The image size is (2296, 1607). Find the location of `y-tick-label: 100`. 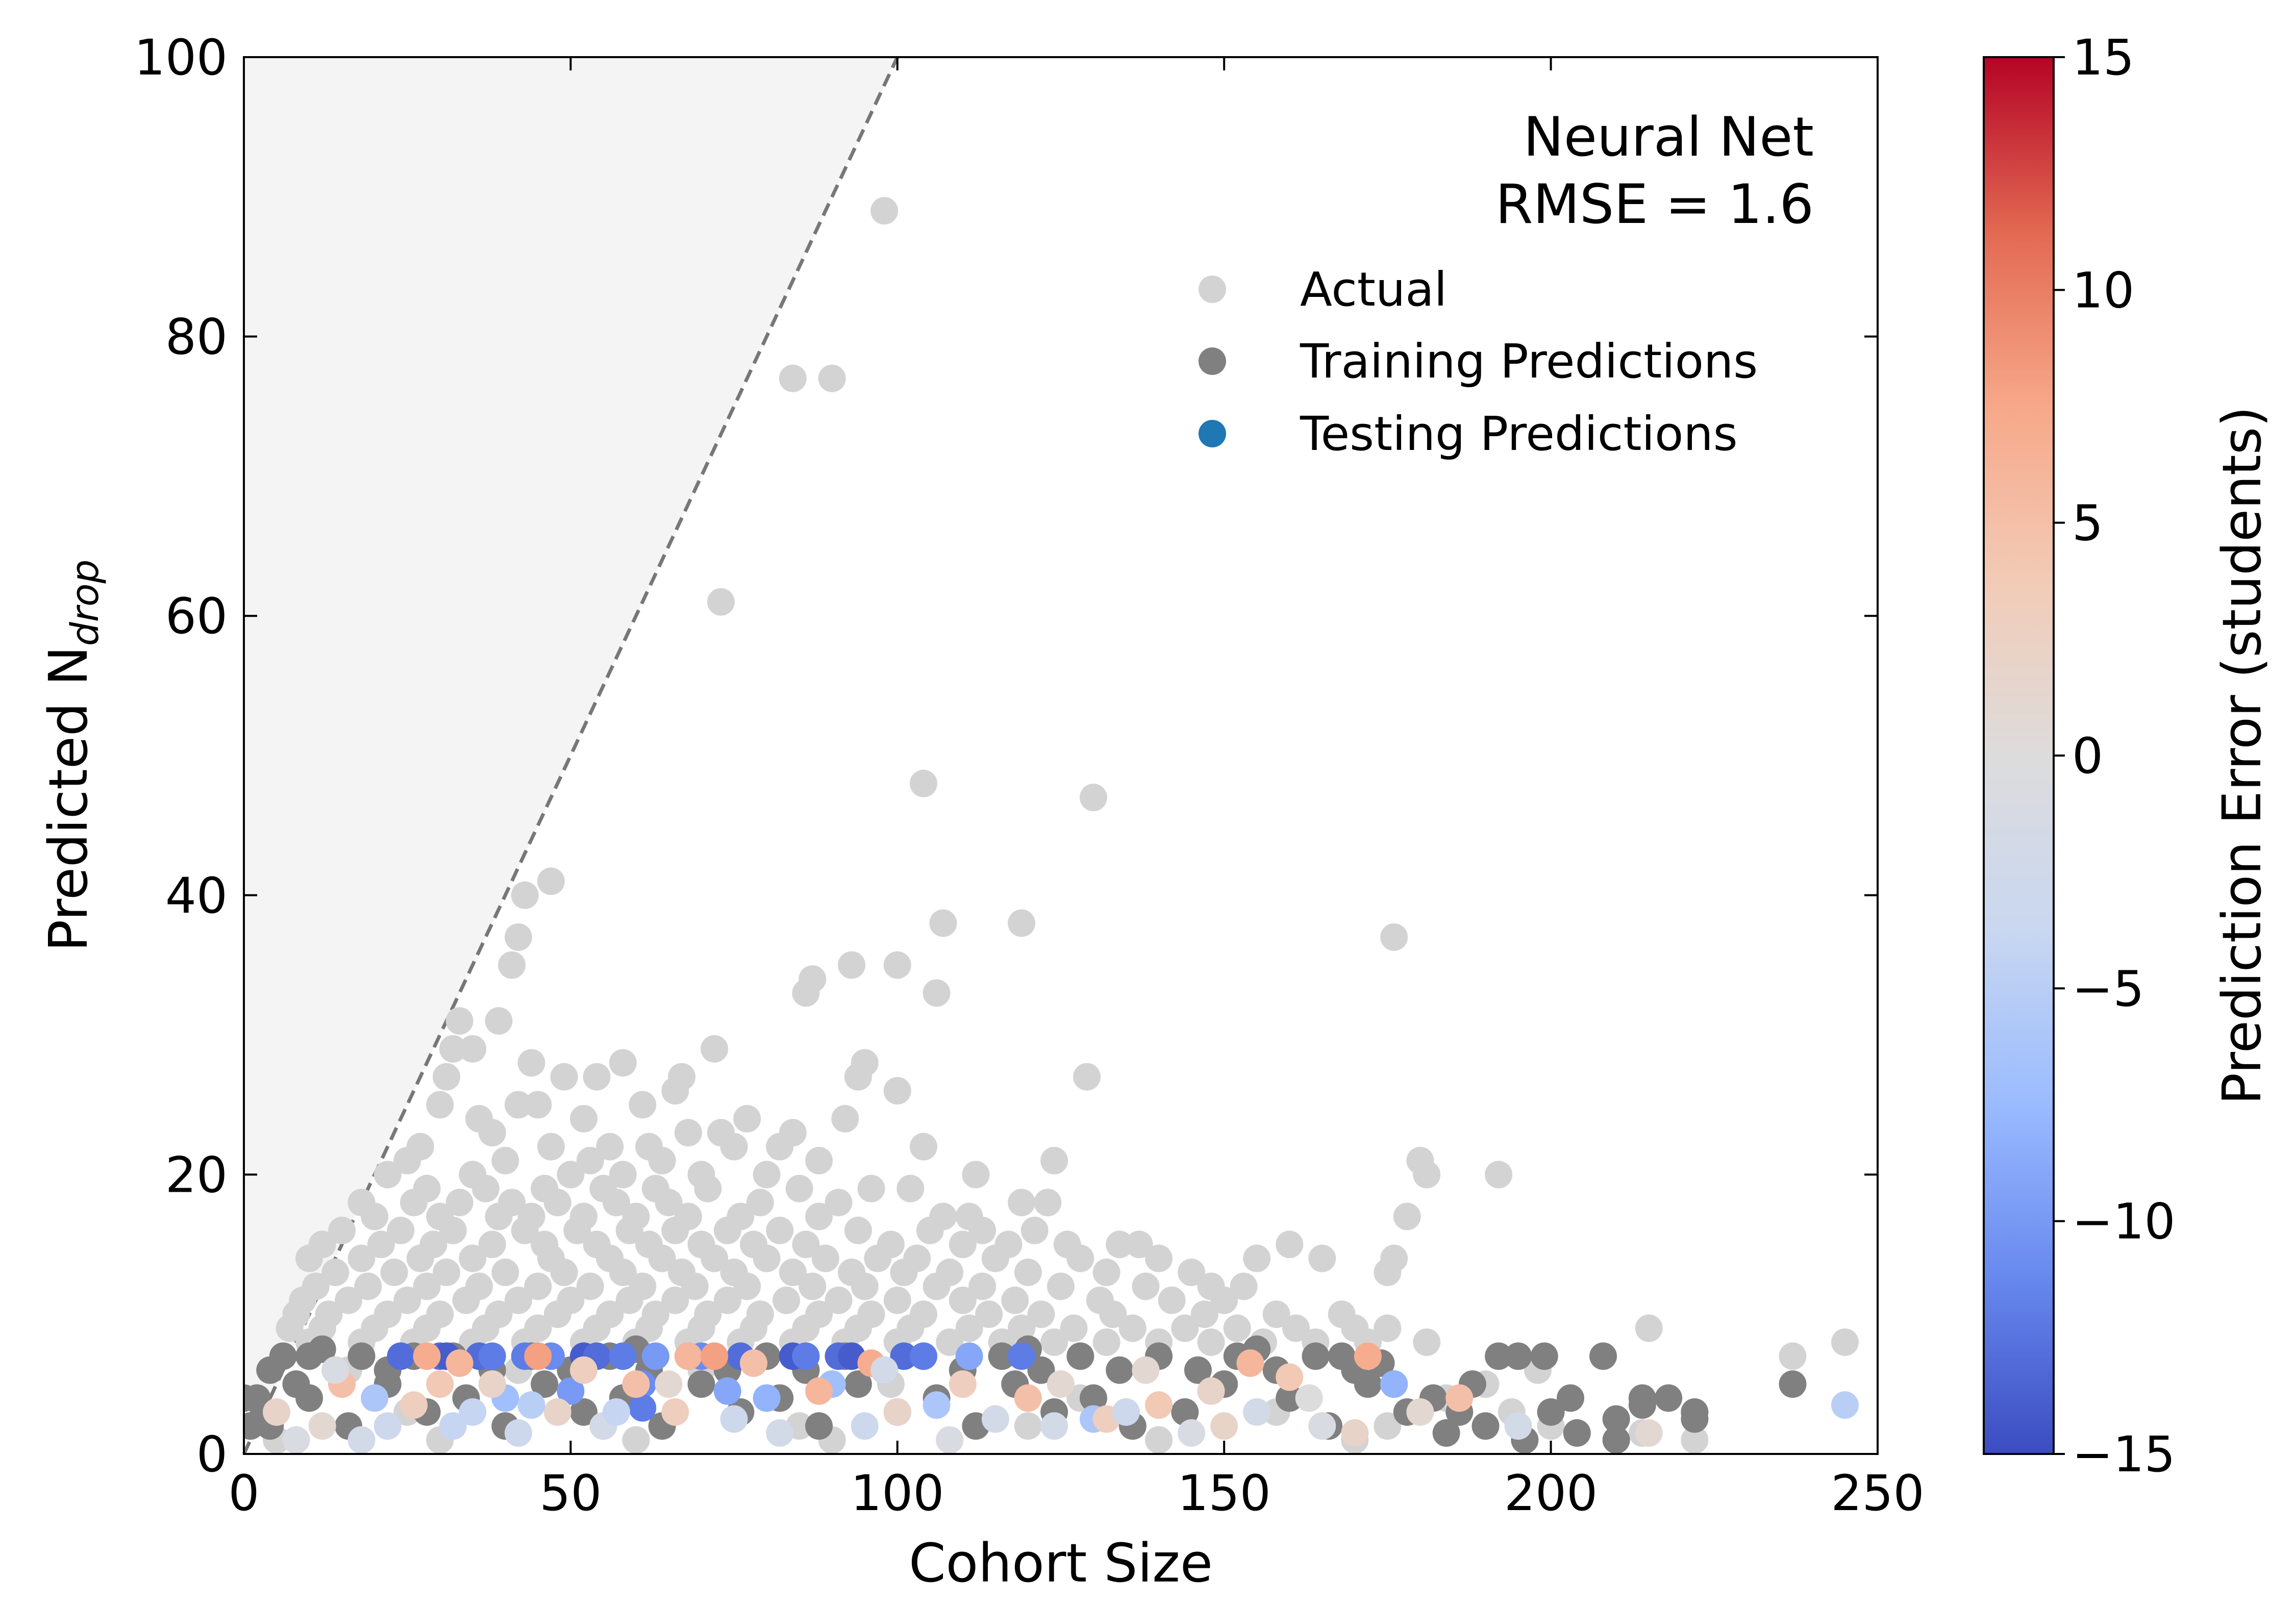

y-tick-label: 100 is located at coordinates (181, 57).